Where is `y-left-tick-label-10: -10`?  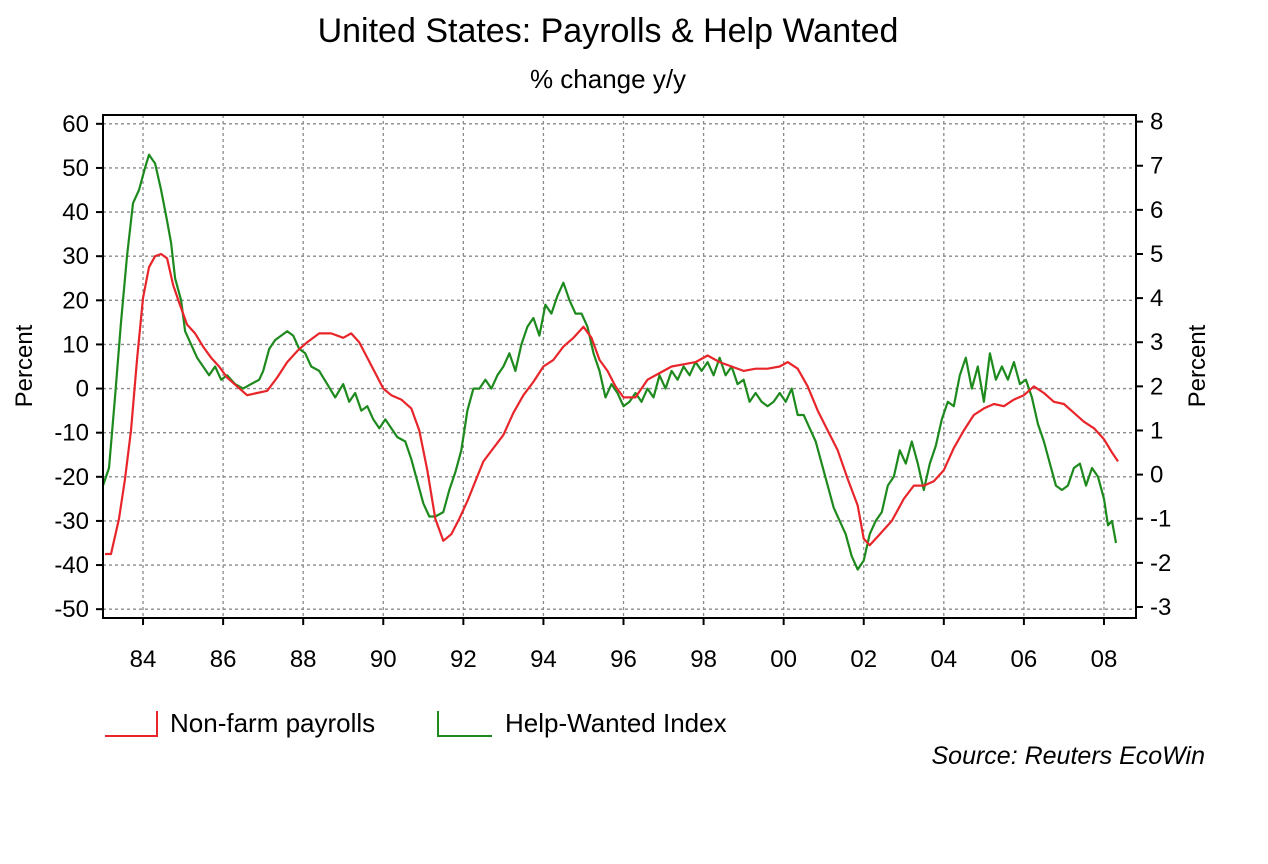 y-left-tick-label-10: -10 is located at coordinates (71, 433).